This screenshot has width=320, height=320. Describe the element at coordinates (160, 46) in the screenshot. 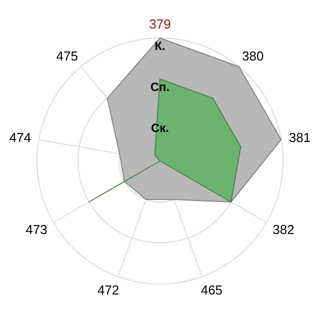

I see `y-tick-label: К.` at that location.